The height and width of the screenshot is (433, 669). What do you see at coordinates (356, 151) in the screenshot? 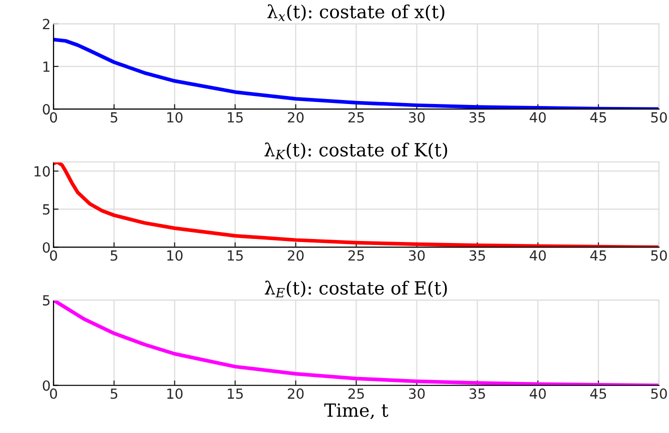
I see `chart-title: λ$_{K}$(t): costate of K(t)` at bounding box center [356, 151].